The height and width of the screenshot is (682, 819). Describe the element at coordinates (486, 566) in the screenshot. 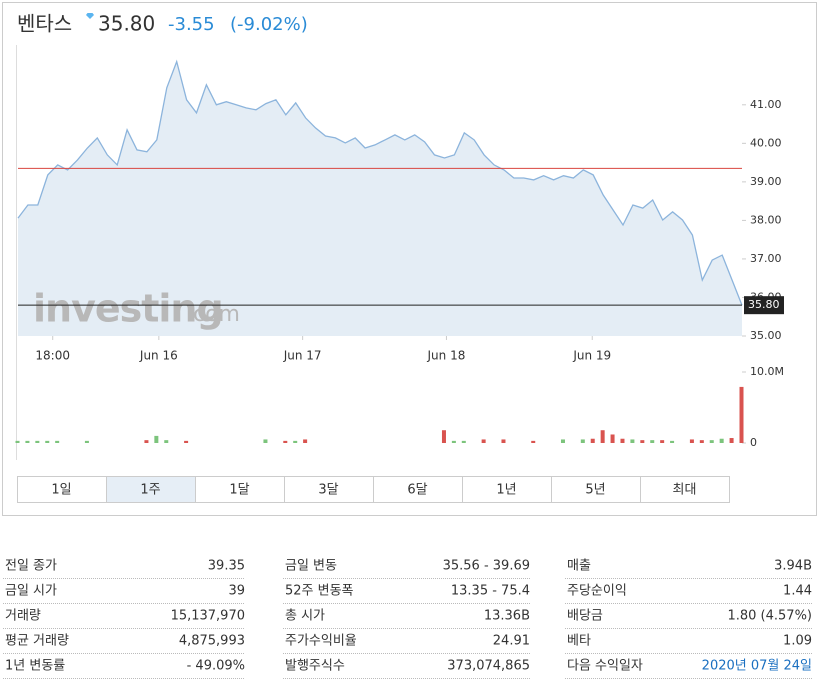

I see `stat-value: 35.56 - 39.69` at that location.